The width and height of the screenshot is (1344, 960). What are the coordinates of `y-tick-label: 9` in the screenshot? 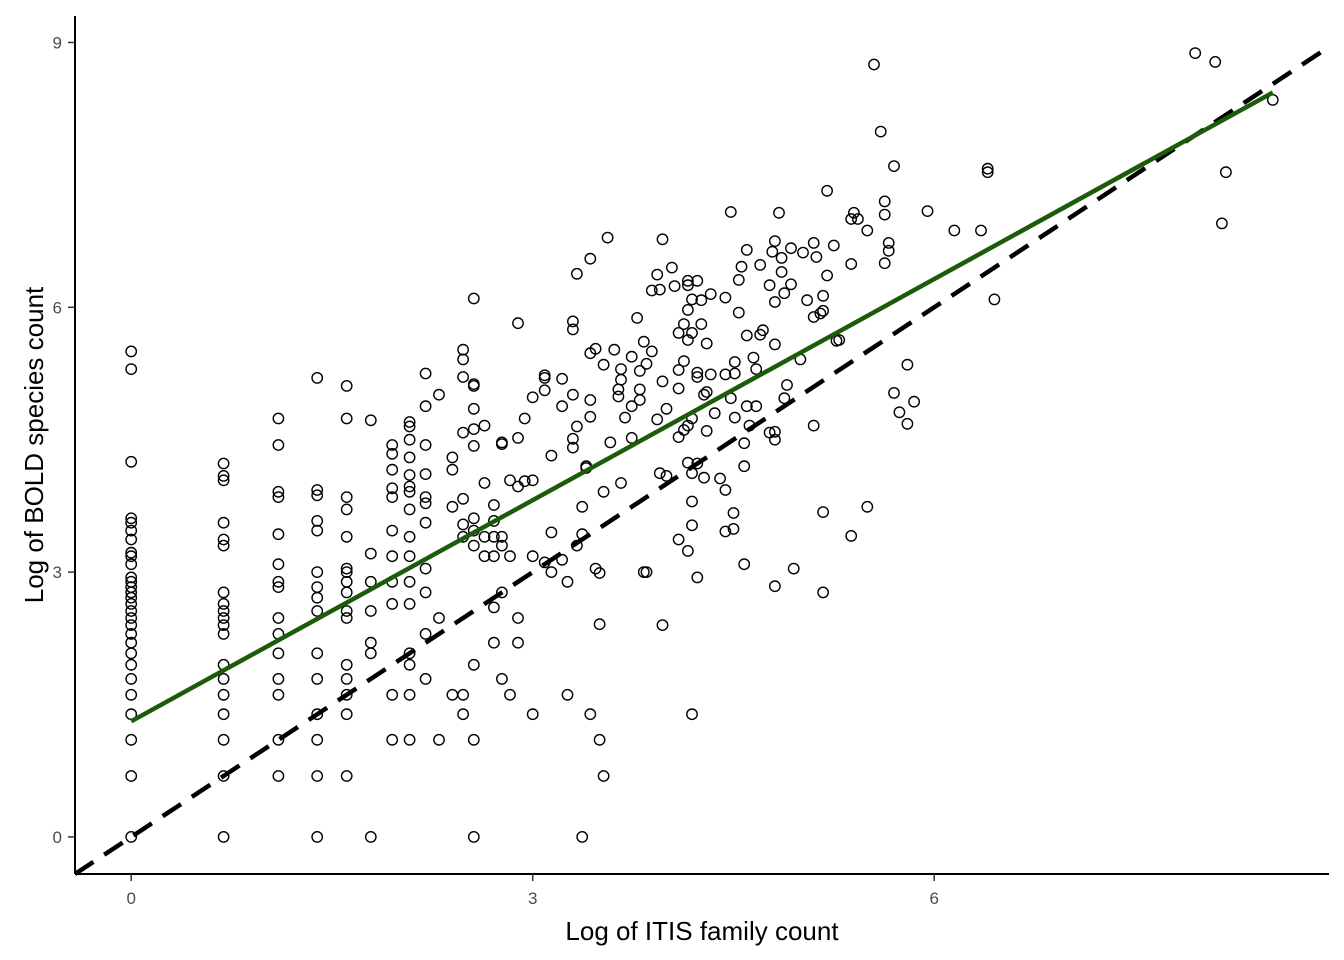 It's located at (57, 42).